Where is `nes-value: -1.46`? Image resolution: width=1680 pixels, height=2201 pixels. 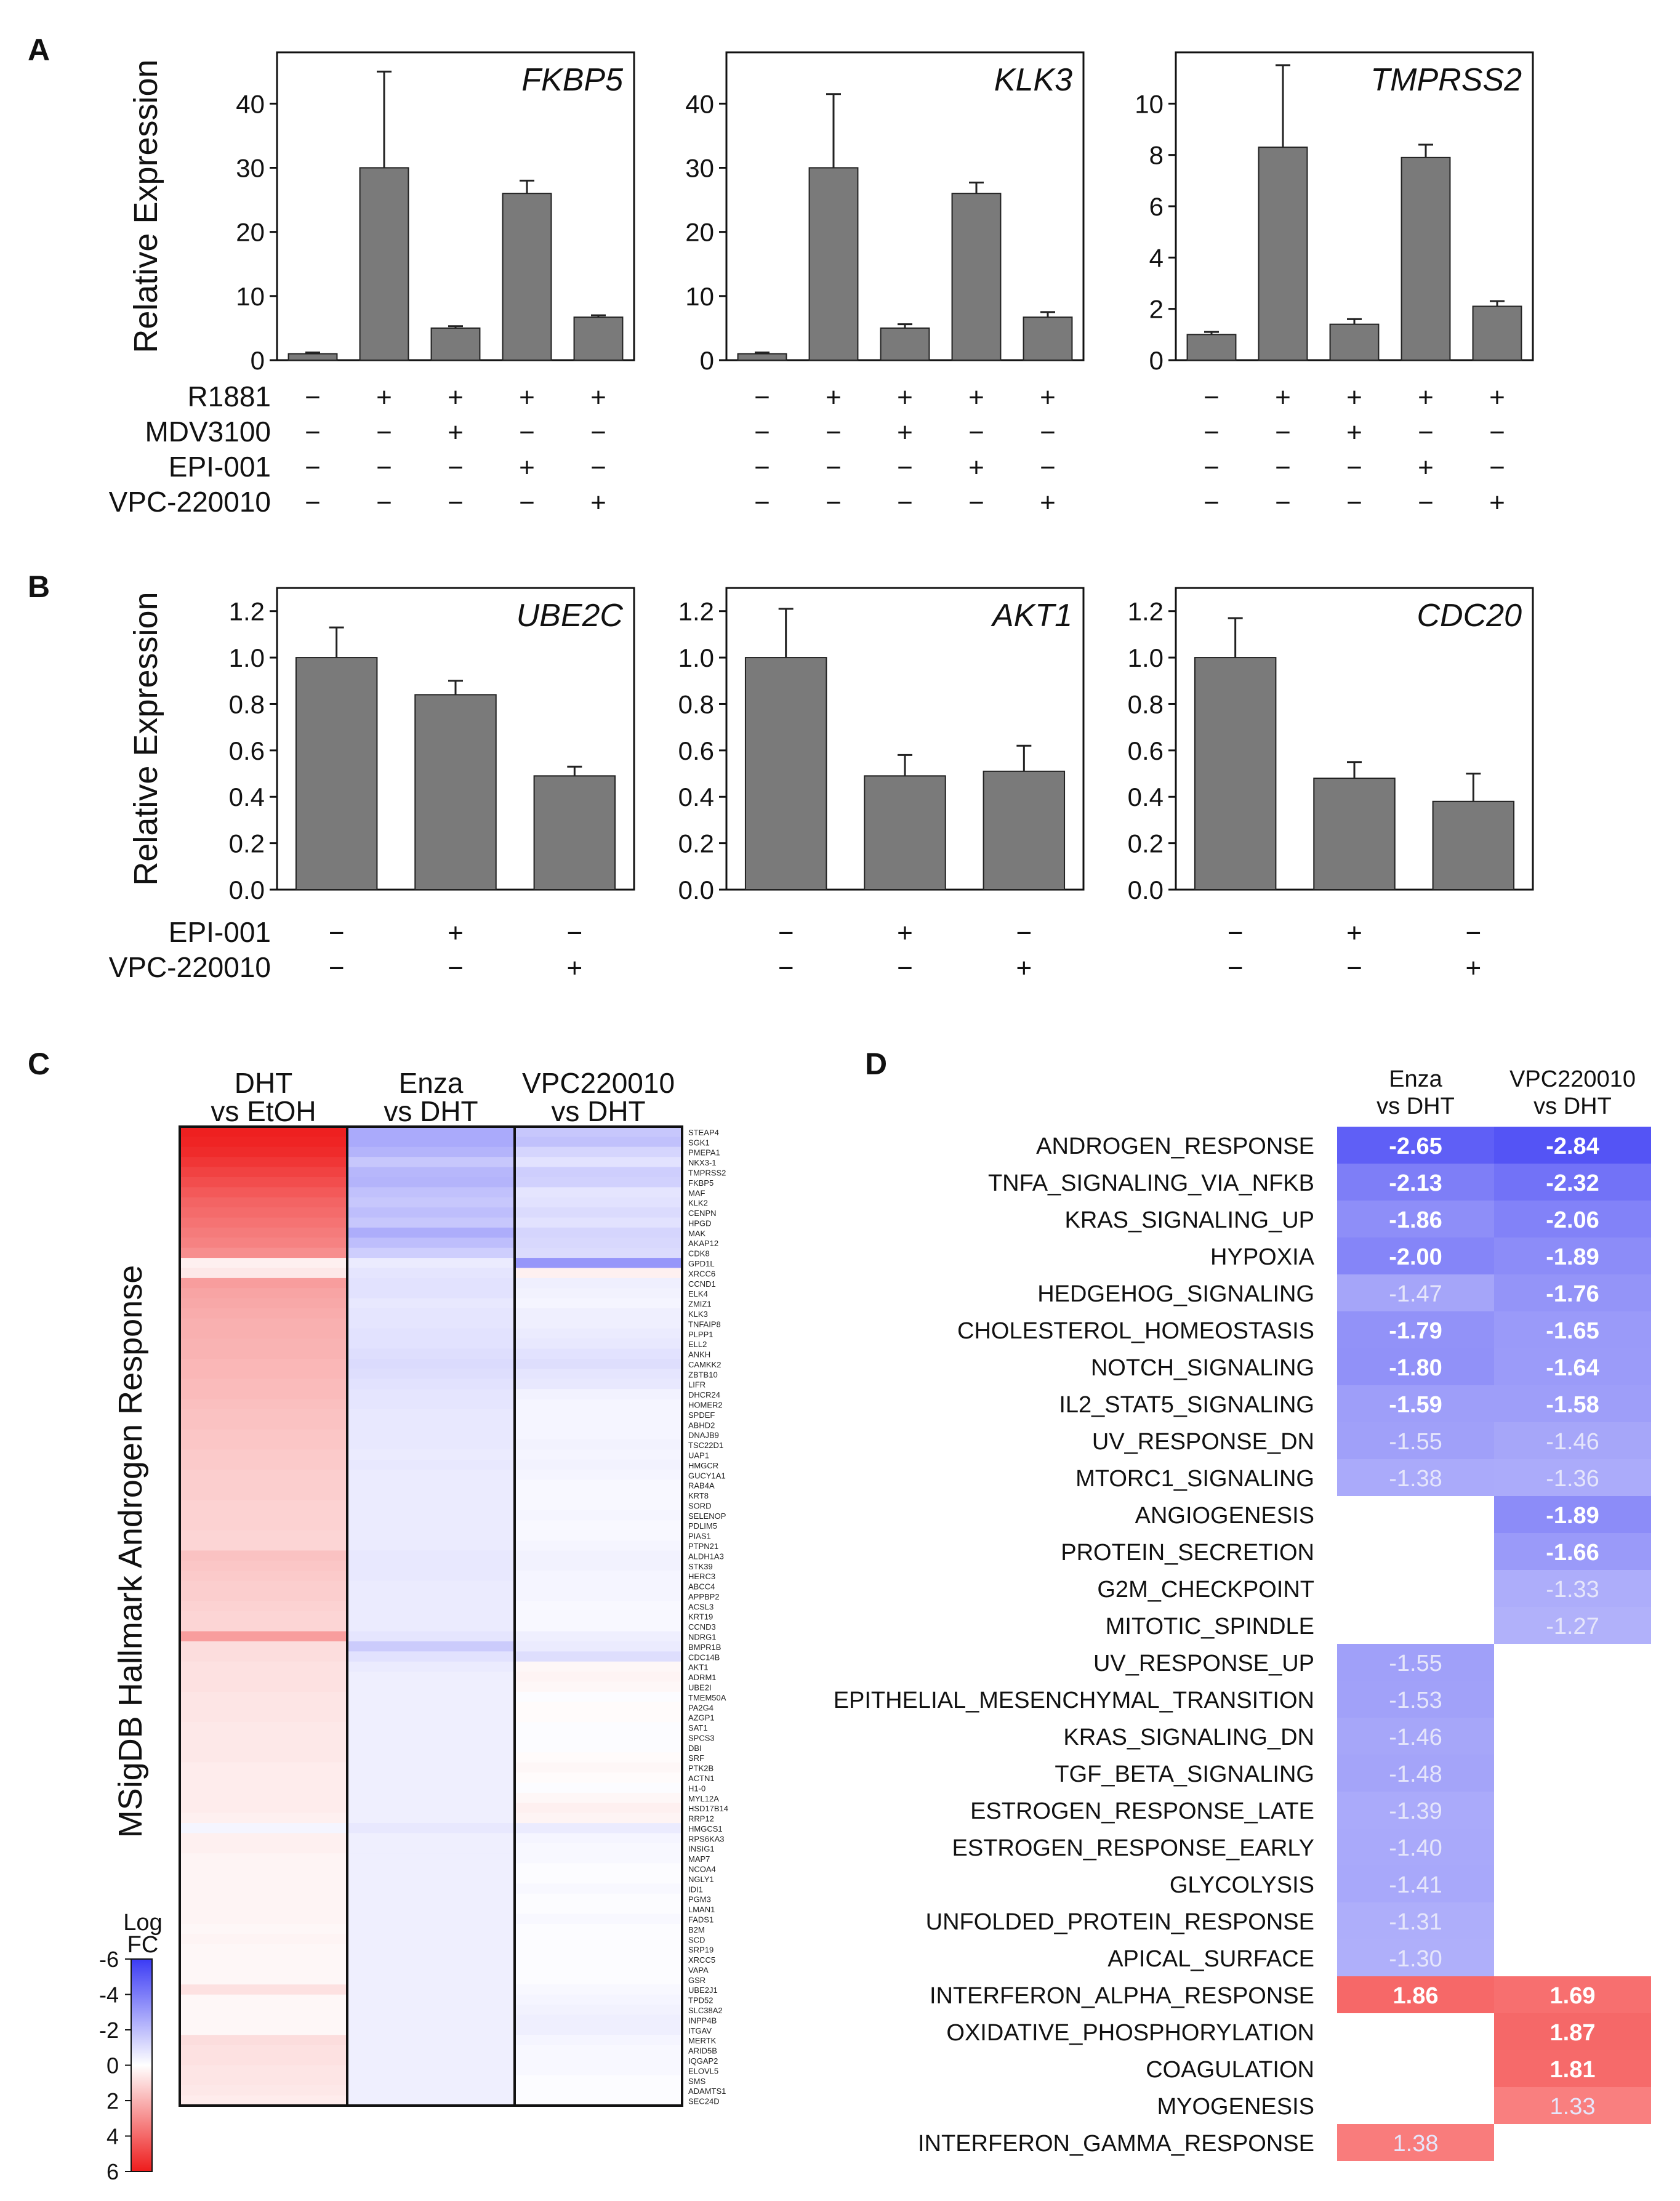 nes-value: -1.46 is located at coordinates (1416, 1737).